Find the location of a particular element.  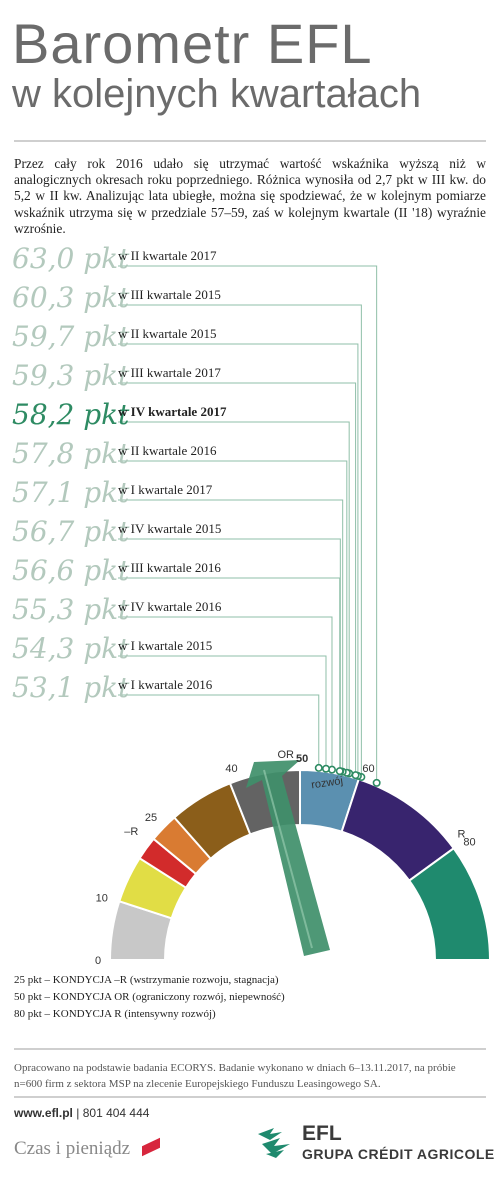

tick-label: 25 is located at coordinates (151, 818).